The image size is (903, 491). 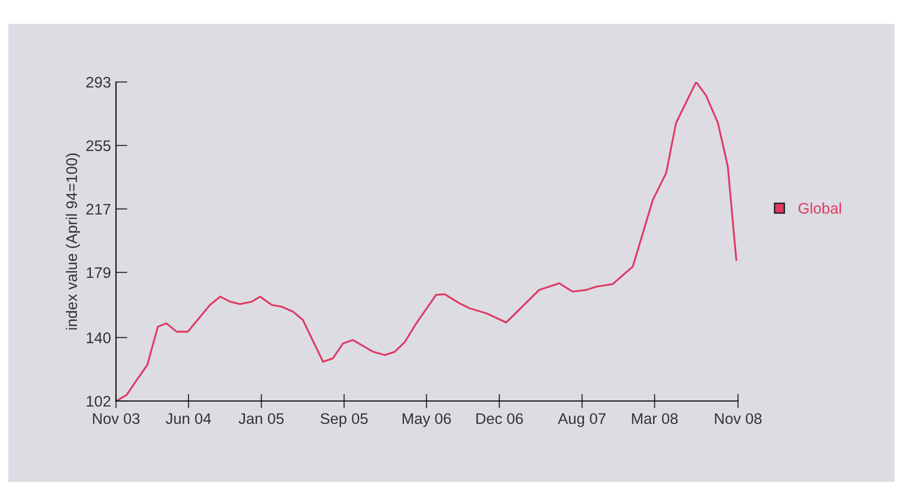 What do you see at coordinates (499, 418) in the screenshot?
I see `x-tick-label: Dec 06` at bounding box center [499, 418].